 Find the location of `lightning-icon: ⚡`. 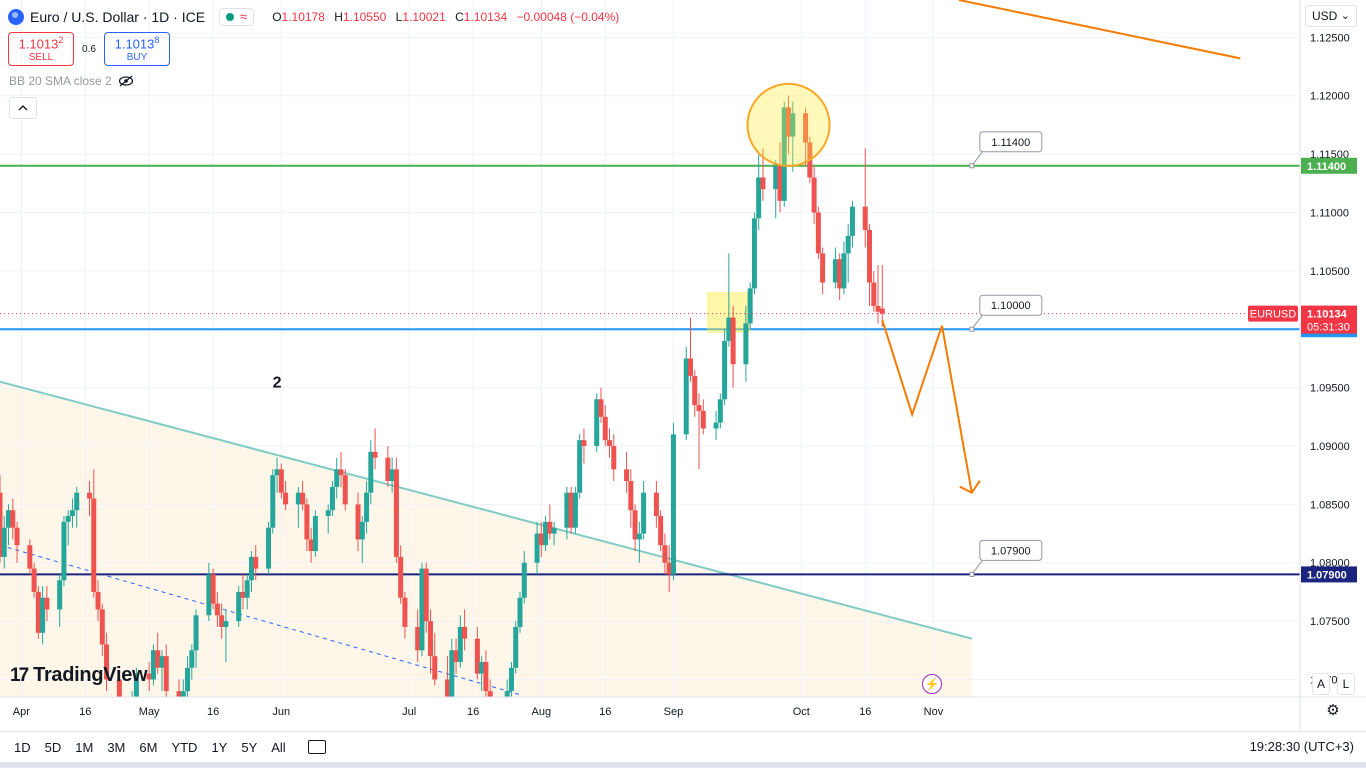

lightning-icon: ⚡ is located at coordinates (932, 684).